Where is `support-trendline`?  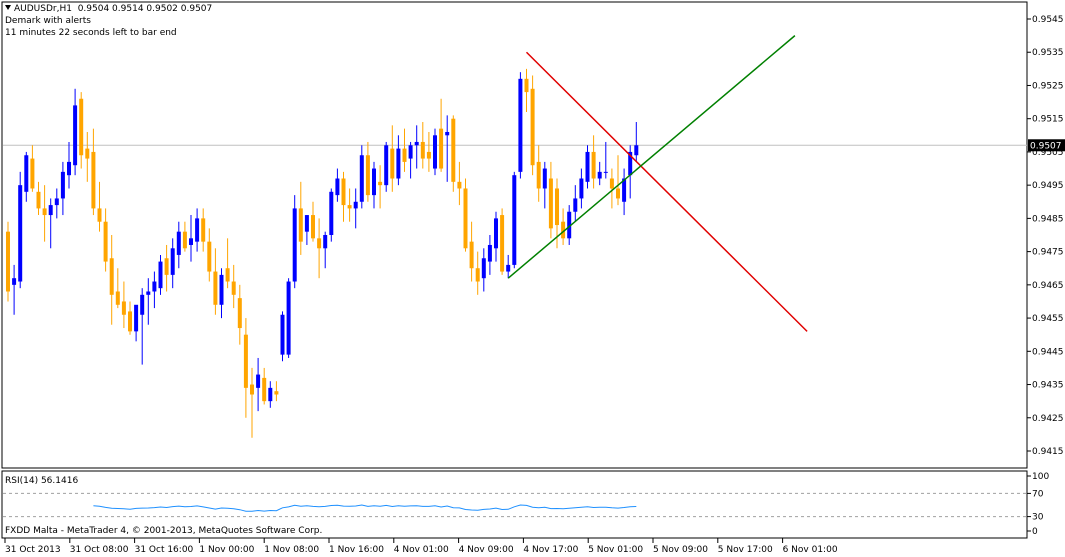
support-trendline is located at coordinates (651, 157).